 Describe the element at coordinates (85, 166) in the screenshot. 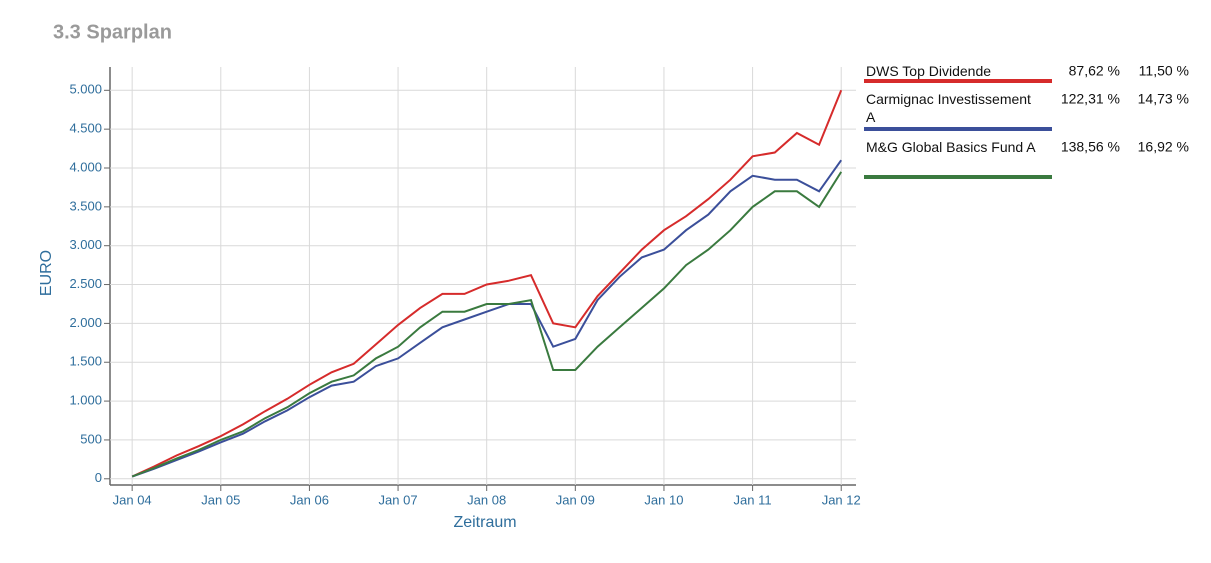

I see `y-tick-label: 4.000` at that location.